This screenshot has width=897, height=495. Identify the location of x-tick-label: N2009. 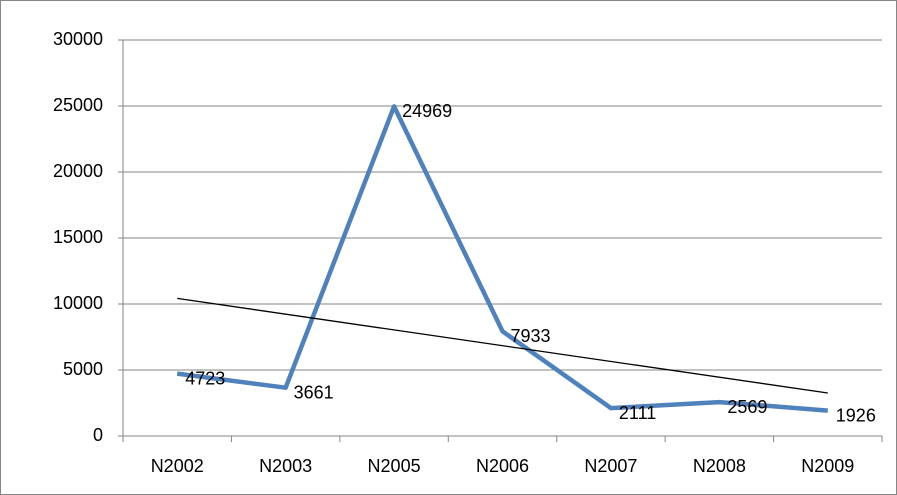
(827, 466).